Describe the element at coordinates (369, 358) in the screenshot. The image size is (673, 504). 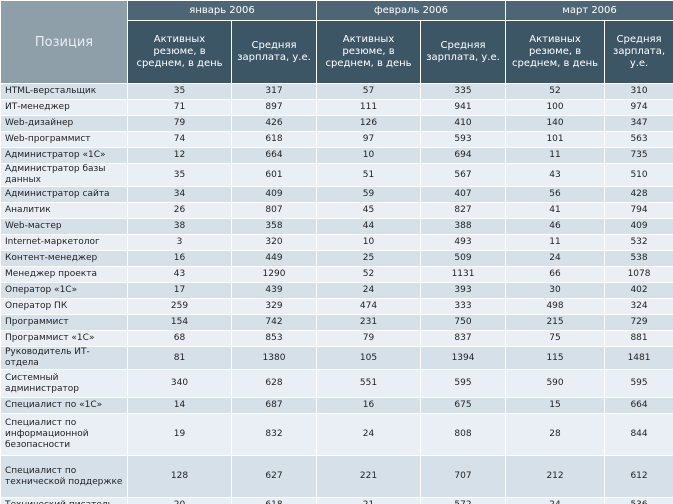
I see `value-cell: 105` at that location.